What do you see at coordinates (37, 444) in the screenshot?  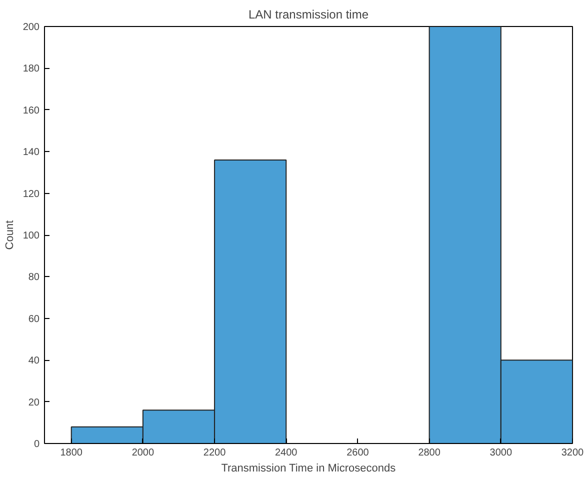 I see `y-tick-label: 0` at bounding box center [37, 444].